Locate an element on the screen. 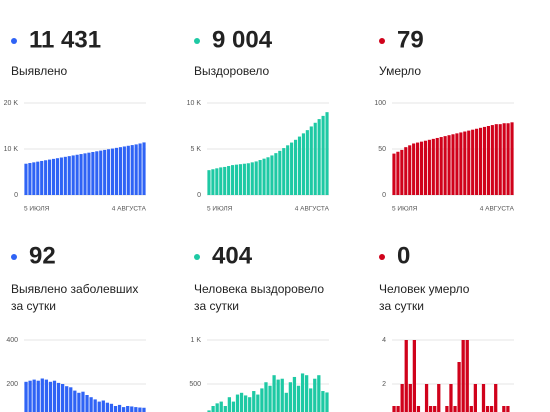  y-tick-label: 5 K is located at coordinates (195, 149).